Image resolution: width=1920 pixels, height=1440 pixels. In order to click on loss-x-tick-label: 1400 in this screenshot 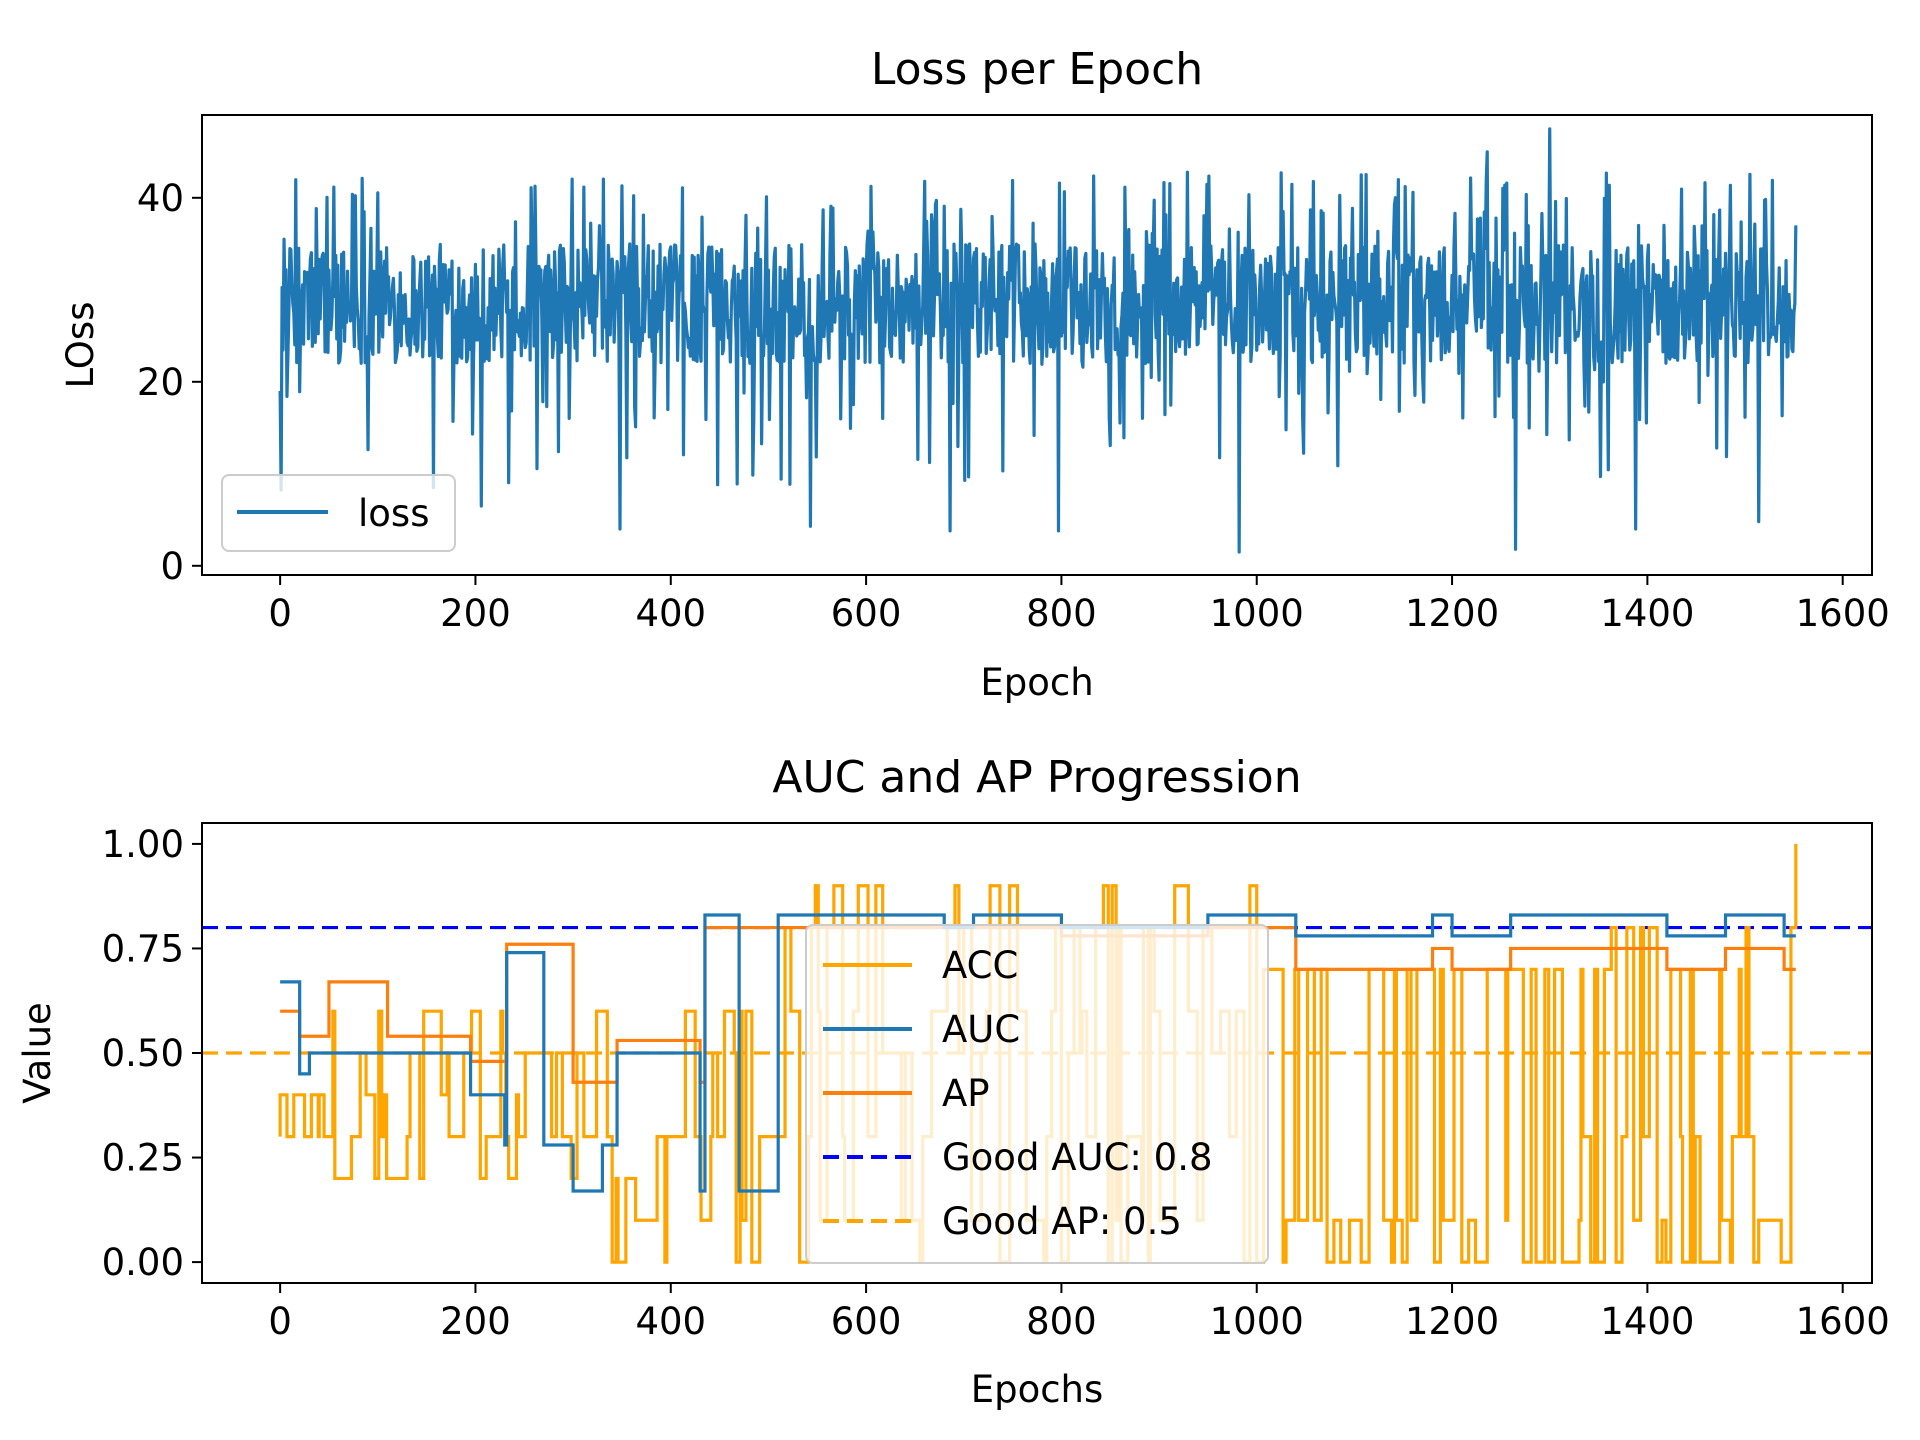, I will do `click(1647, 613)`.